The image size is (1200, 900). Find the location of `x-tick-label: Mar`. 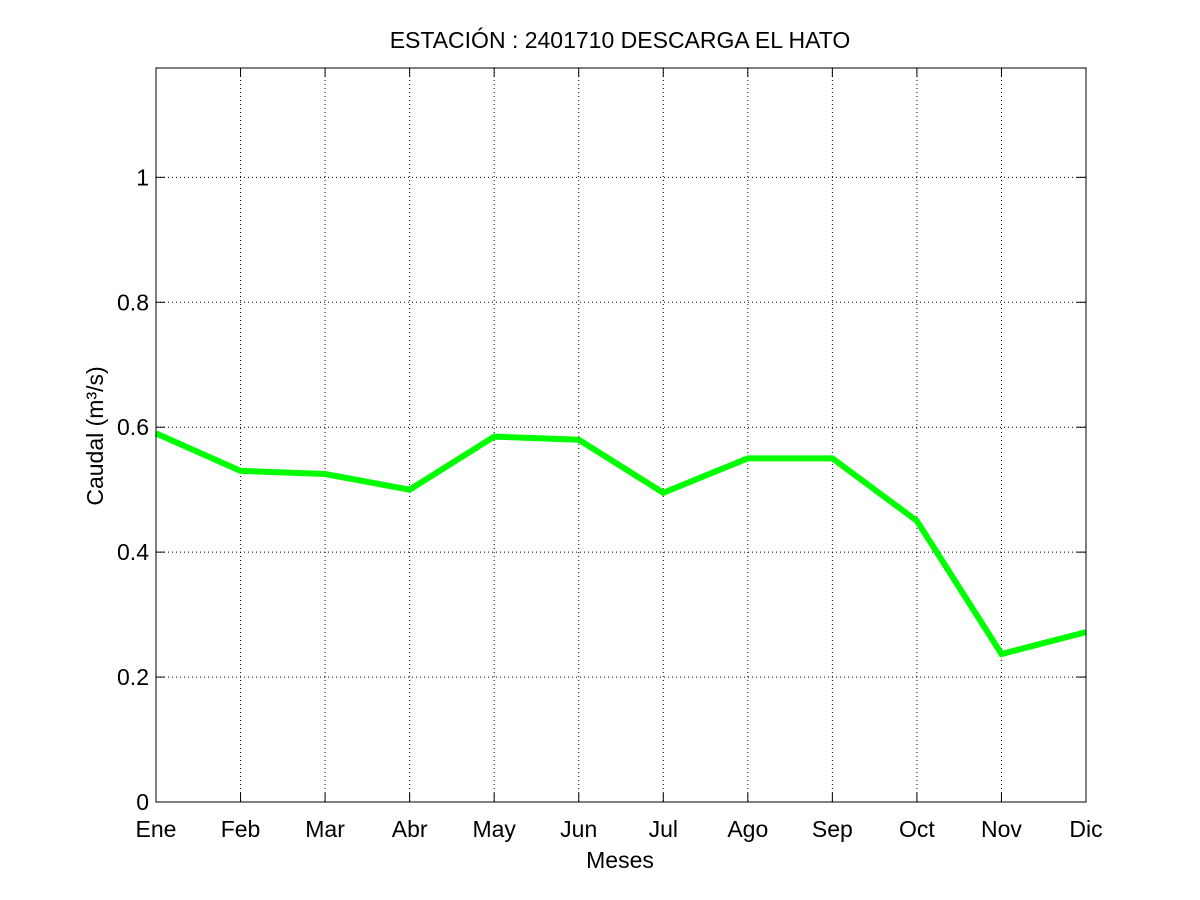

x-tick-label: Mar is located at coordinates (325, 829).